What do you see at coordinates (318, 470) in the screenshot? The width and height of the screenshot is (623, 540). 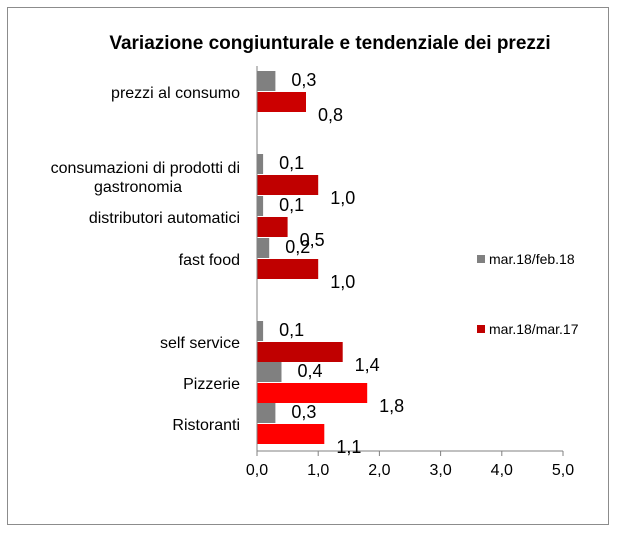 I see `x-tick-label-1: 1,0` at bounding box center [318, 470].